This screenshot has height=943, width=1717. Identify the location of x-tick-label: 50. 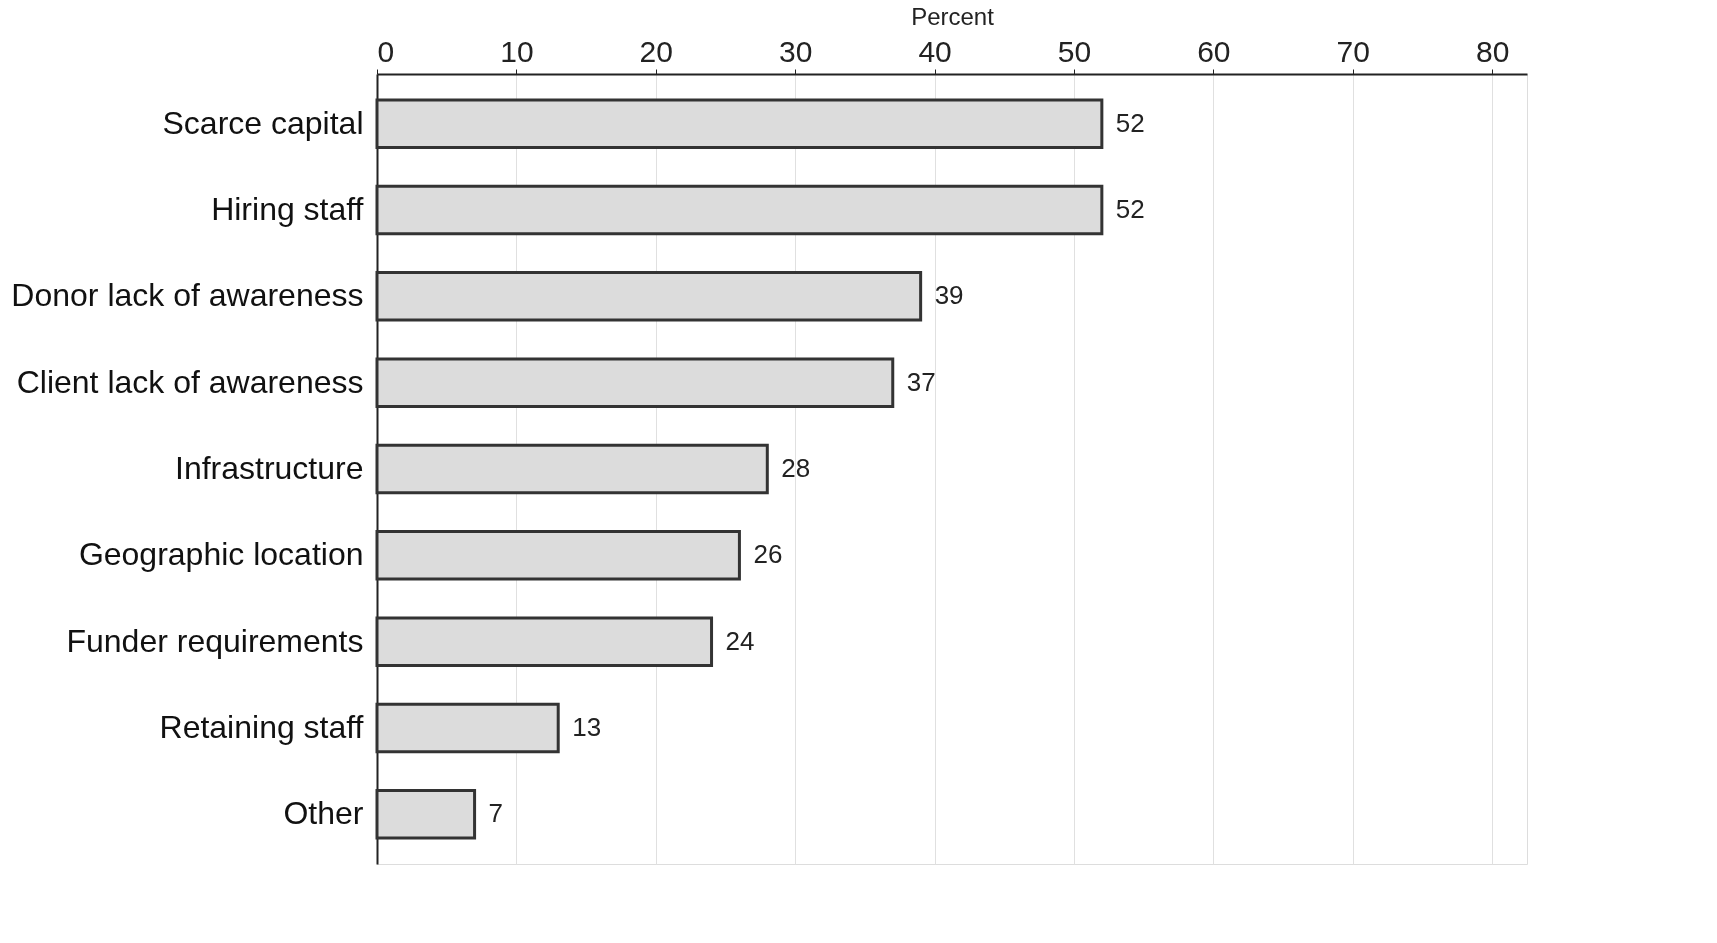
(1074, 51).